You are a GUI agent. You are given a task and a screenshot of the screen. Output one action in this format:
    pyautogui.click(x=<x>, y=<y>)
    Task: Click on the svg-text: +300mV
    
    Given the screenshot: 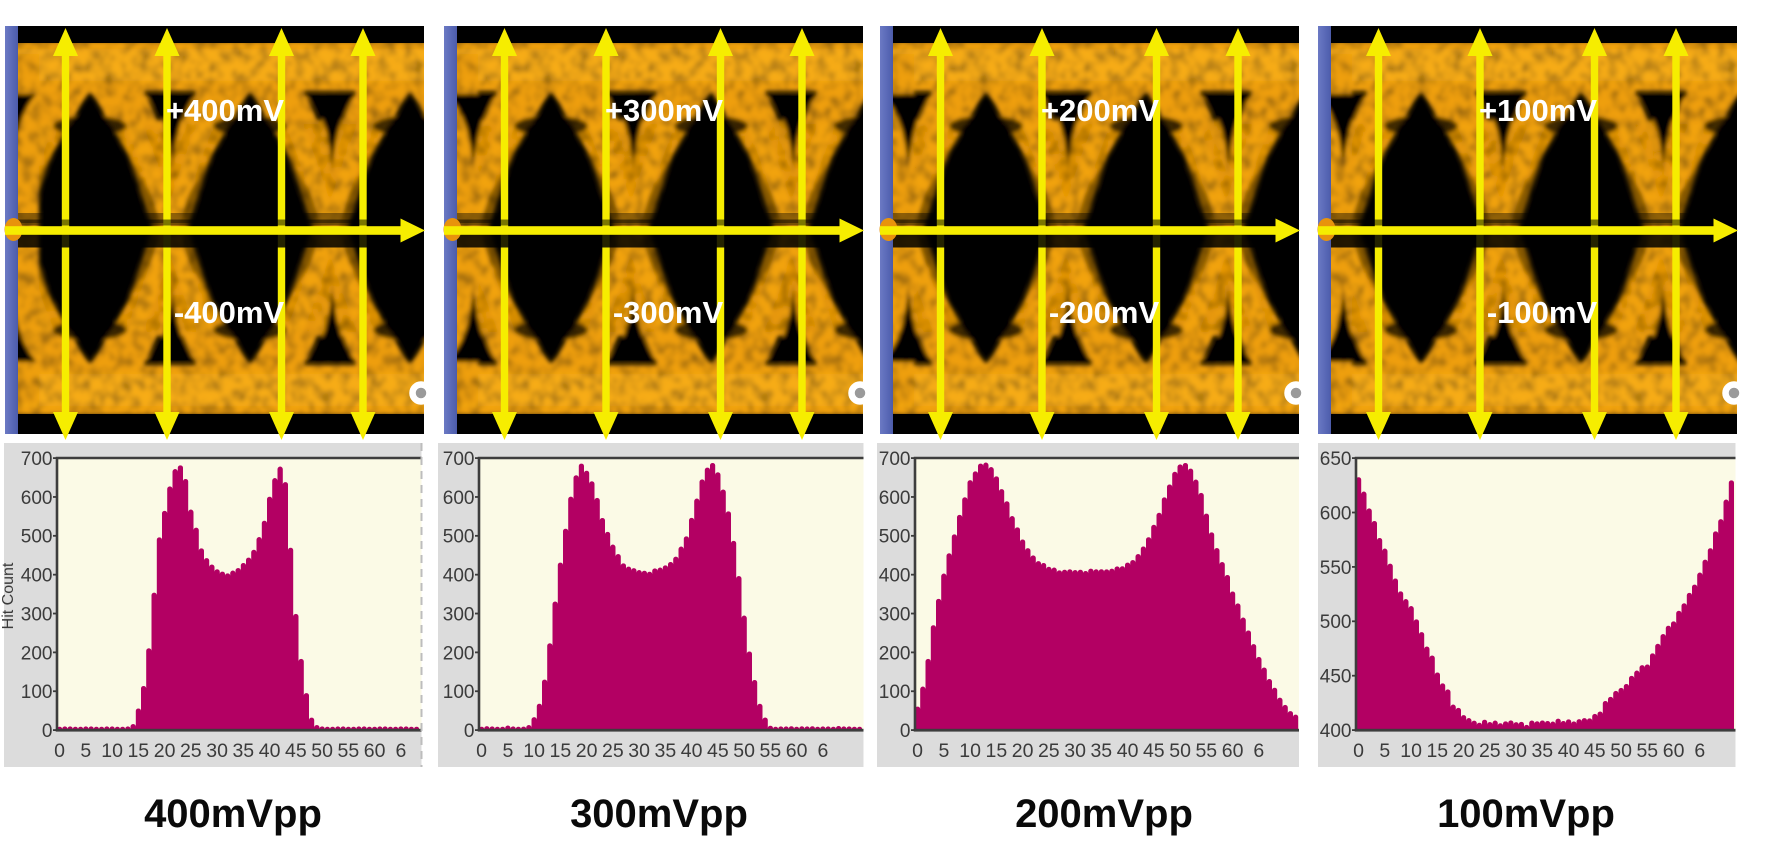 What is the action you would take?
    pyautogui.click(x=664, y=110)
    